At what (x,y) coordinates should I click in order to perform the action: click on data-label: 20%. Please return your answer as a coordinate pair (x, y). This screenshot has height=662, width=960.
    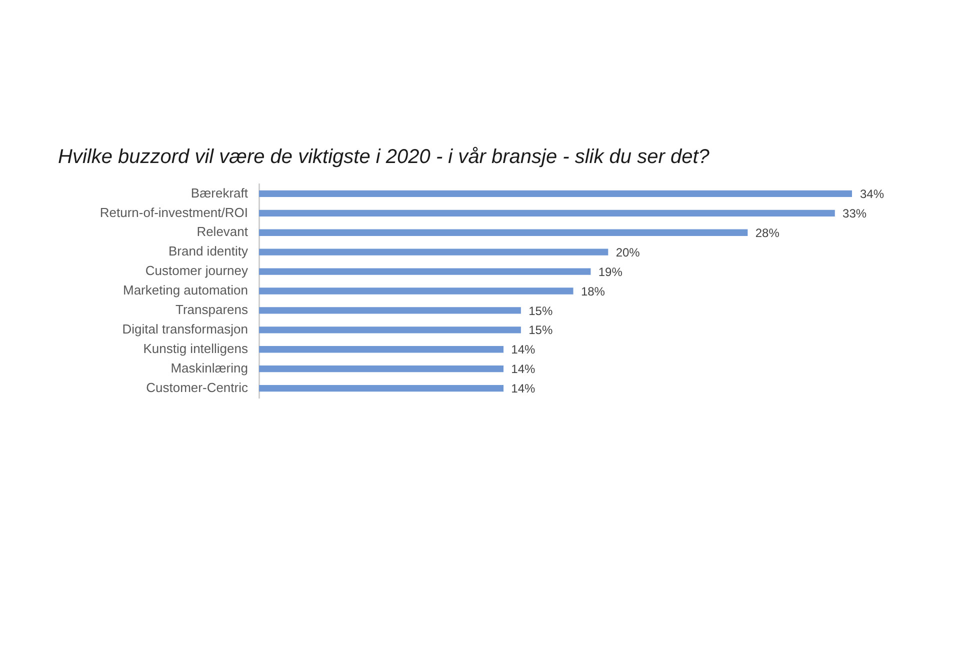
    Looking at the image, I should click on (628, 252).